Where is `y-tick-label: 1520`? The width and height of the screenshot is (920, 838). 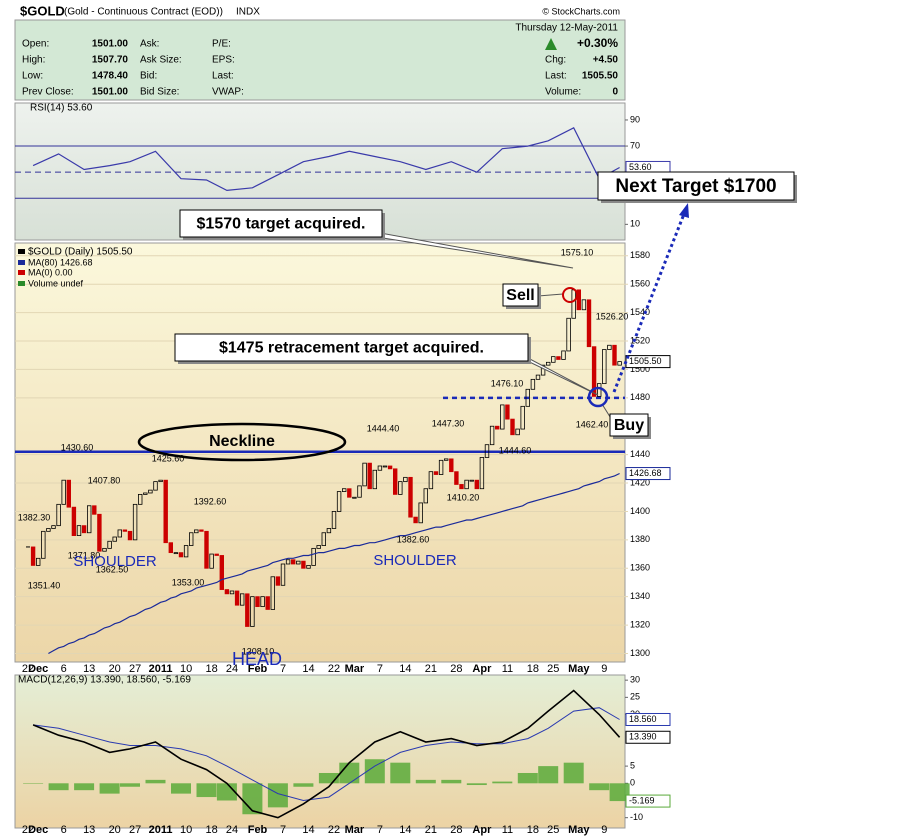
y-tick-label: 1520 is located at coordinates (640, 340).